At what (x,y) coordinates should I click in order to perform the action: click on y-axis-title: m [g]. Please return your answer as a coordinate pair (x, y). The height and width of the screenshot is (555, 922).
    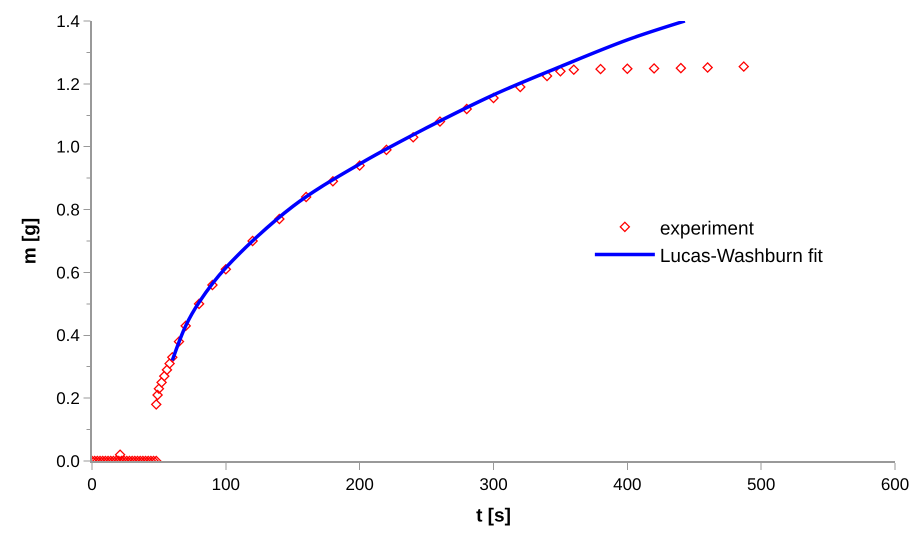
    Looking at the image, I should click on (30, 241).